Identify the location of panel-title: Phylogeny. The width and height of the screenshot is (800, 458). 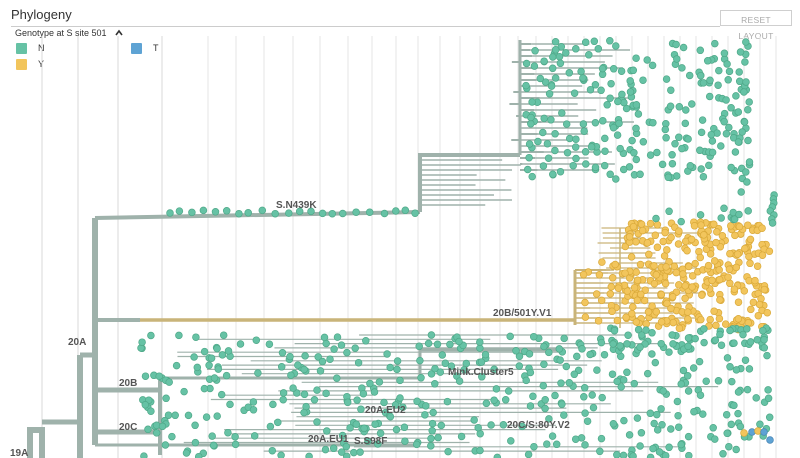
(41, 14).